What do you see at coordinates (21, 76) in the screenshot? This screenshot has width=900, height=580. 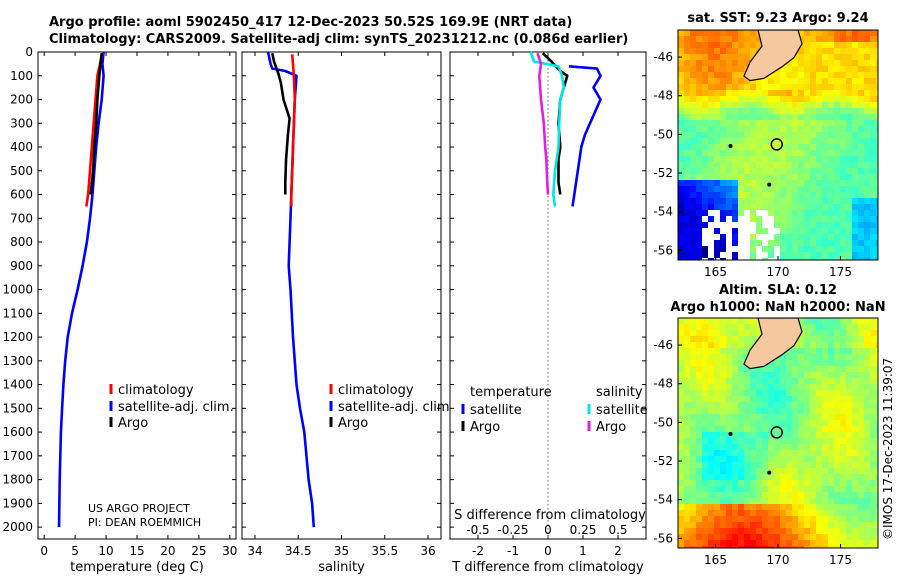 I see `temperature-ytick-label: 100` at bounding box center [21, 76].